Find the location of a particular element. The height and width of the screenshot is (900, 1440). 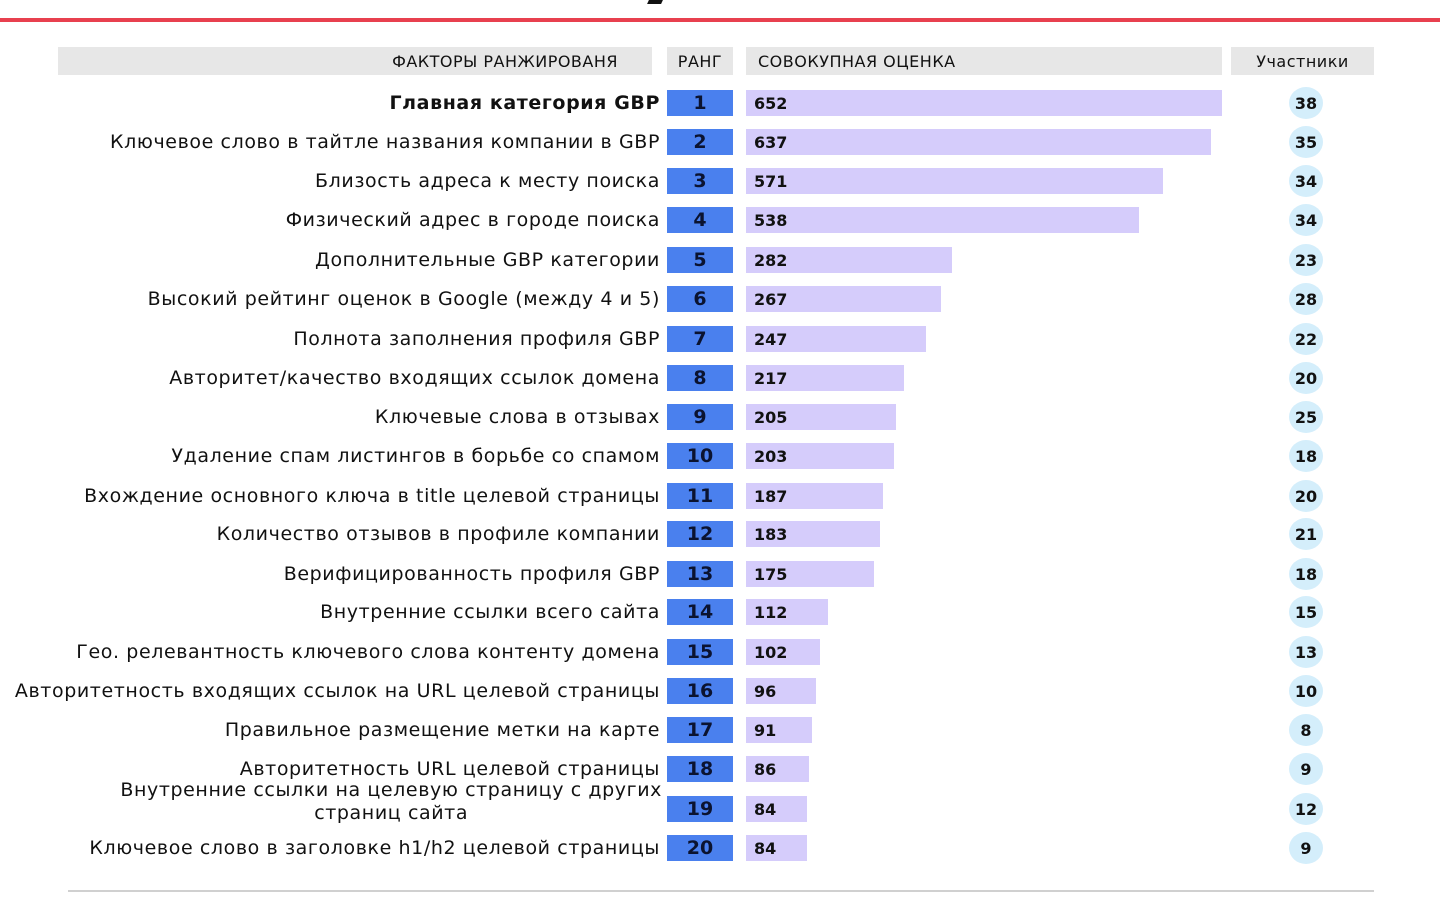

score-value: 112 is located at coordinates (771, 612).